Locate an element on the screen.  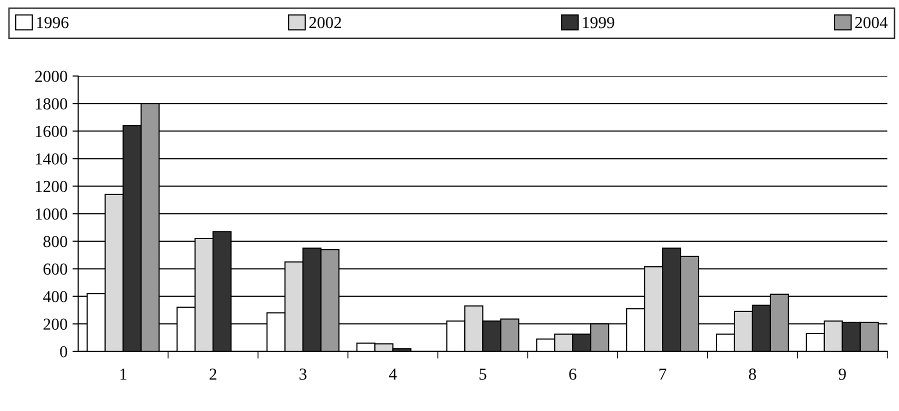
y-tick-label: 2000 is located at coordinates (51, 76).